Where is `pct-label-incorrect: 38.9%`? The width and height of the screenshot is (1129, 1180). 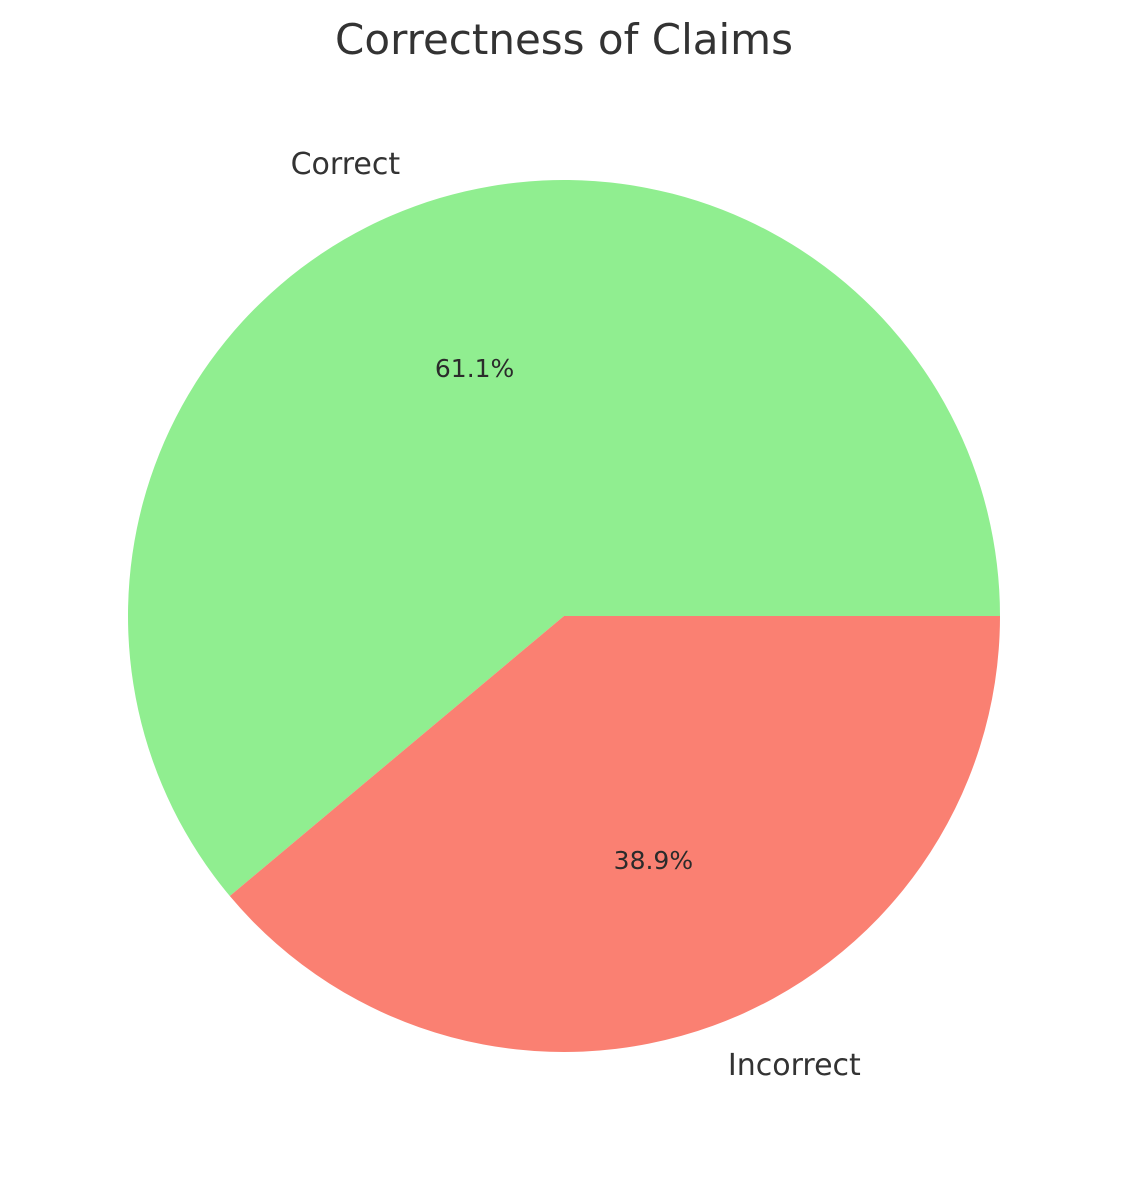
pct-label-incorrect: 38.9% is located at coordinates (653, 860).